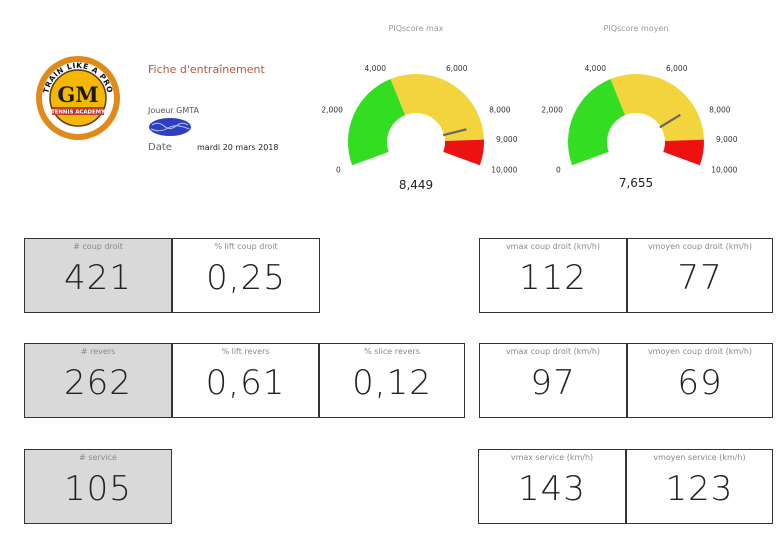 Image resolution: width=780 pixels, height=534 pixels. I want to click on card-value: 262, so click(98, 383).